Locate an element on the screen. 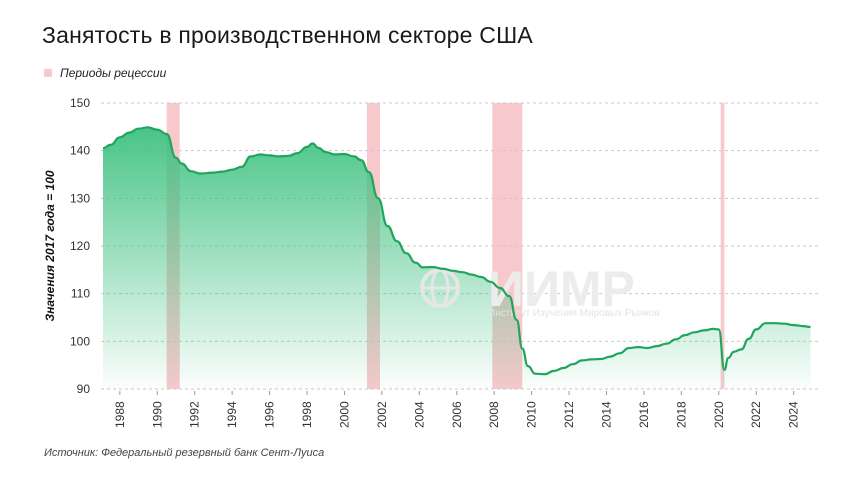 This screenshot has width=860, height=484. x-tick-label: 1996 is located at coordinates (270, 414).